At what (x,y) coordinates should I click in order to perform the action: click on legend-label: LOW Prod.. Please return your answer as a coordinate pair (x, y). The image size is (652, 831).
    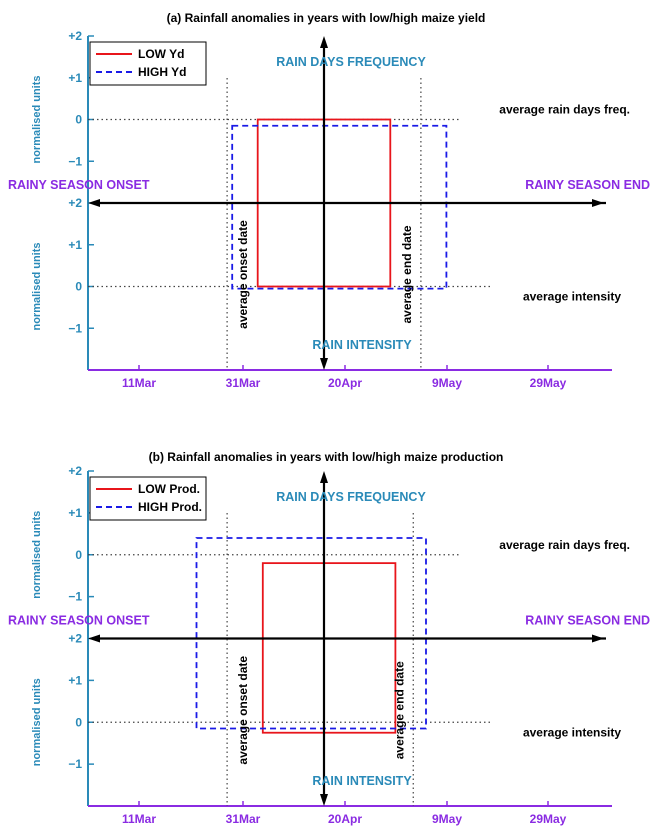
    Looking at the image, I should click on (169, 489).